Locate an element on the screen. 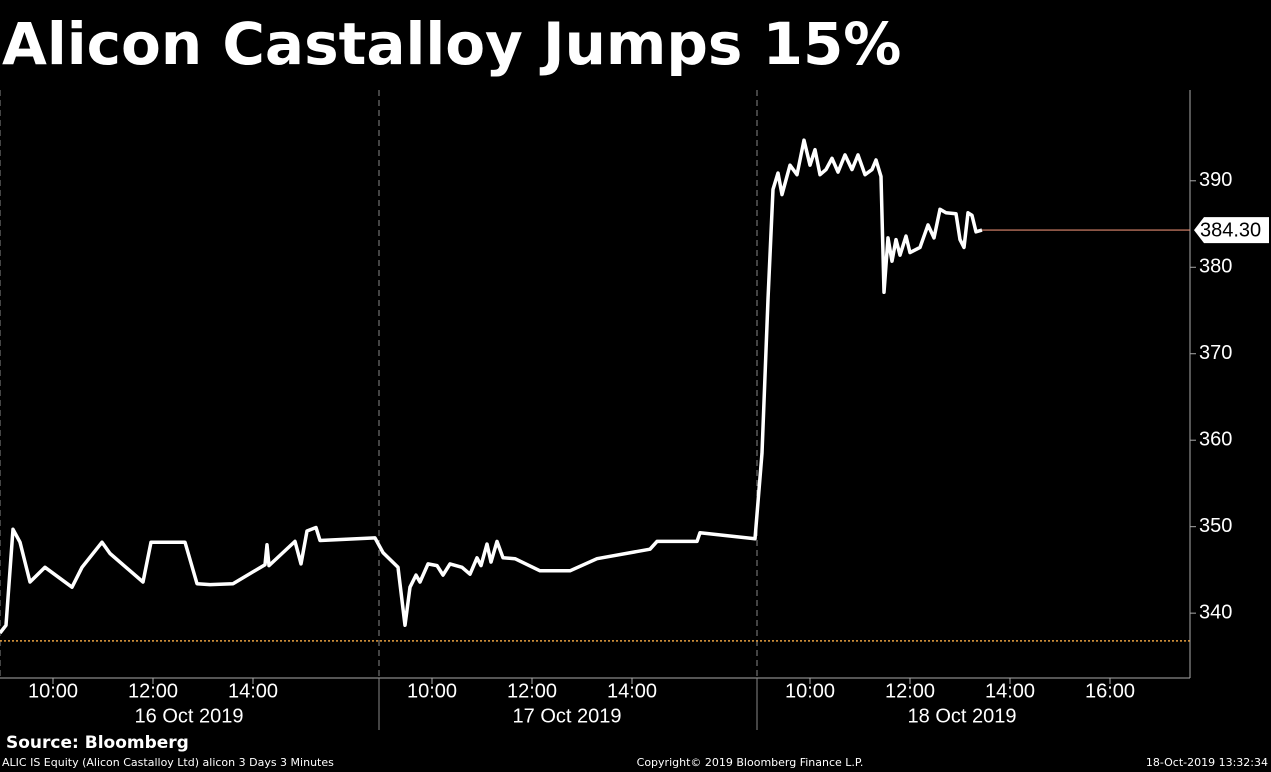 The height and width of the screenshot is (772, 1271). day-label: 17 Oct 2019 is located at coordinates (567, 716).